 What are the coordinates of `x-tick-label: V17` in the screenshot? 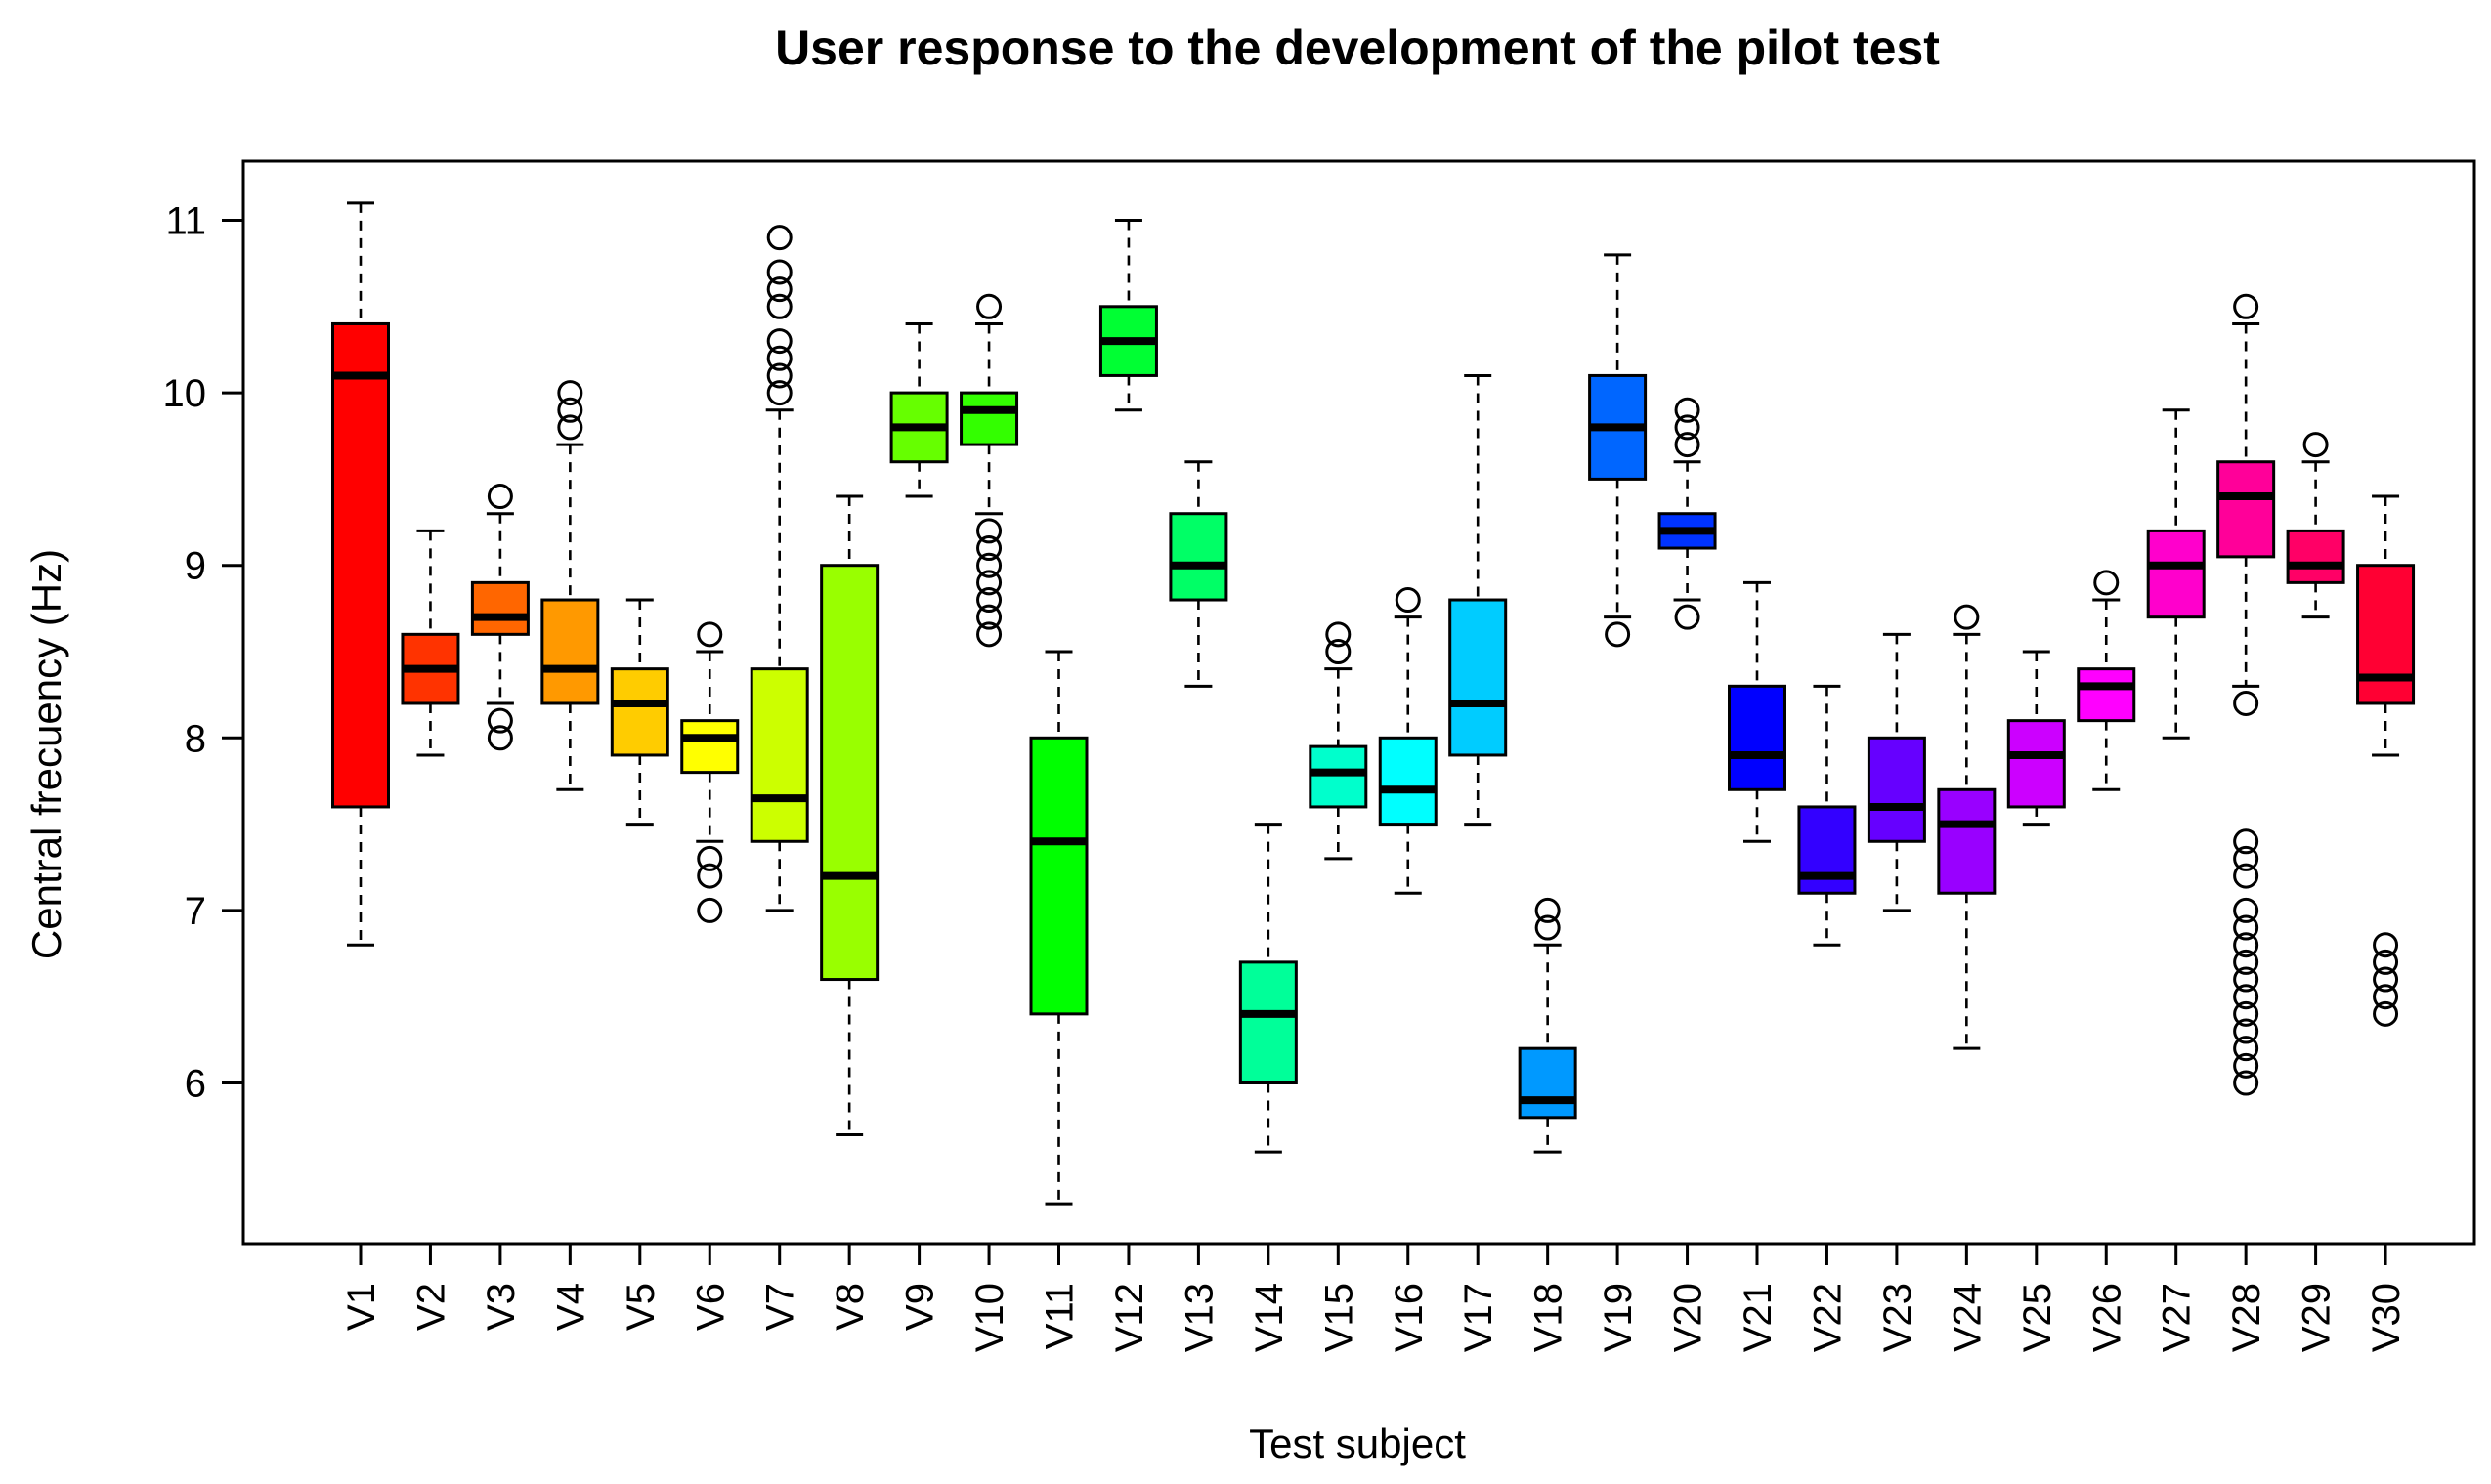 It's located at (1478, 1317).